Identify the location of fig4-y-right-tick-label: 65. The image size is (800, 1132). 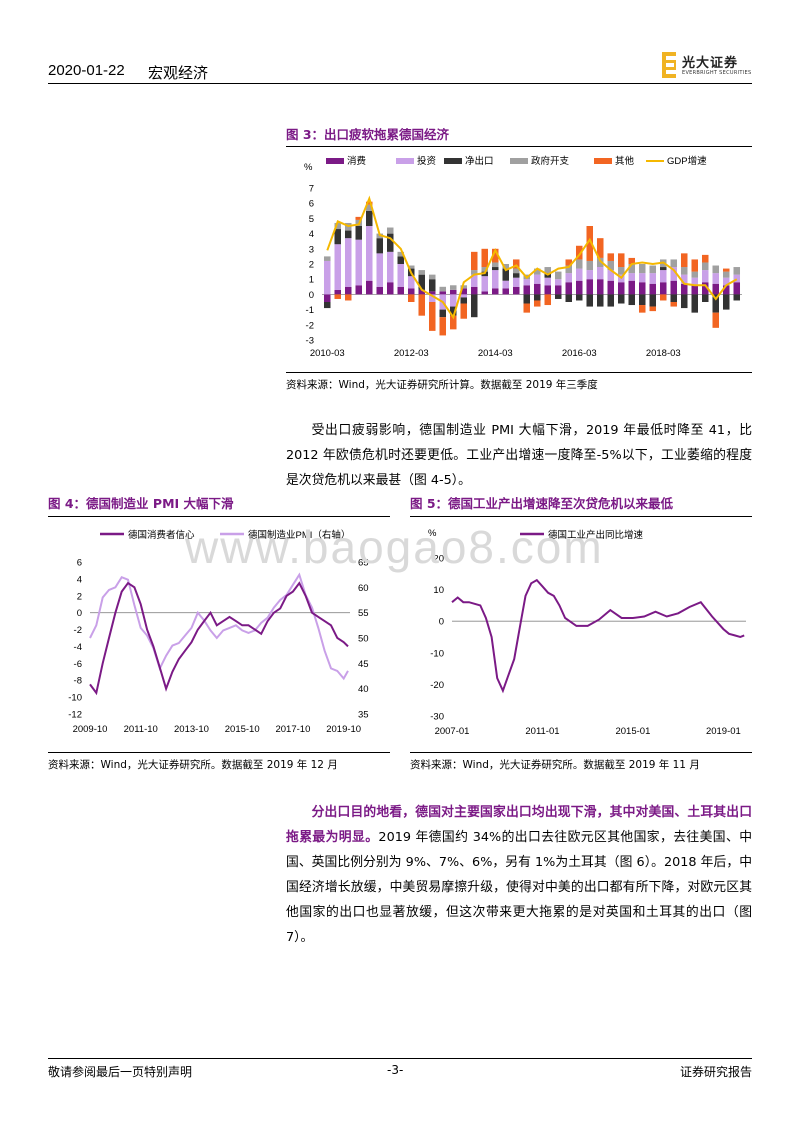
(363, 563).